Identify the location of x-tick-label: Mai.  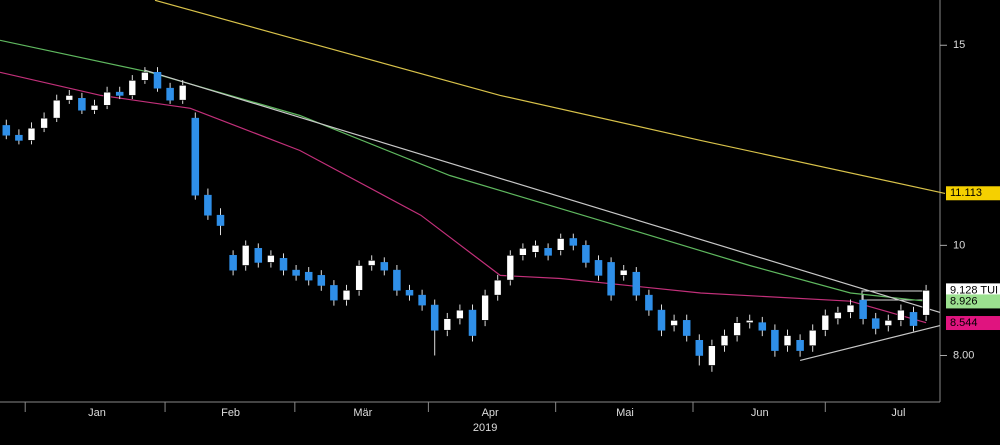
(625, 413).